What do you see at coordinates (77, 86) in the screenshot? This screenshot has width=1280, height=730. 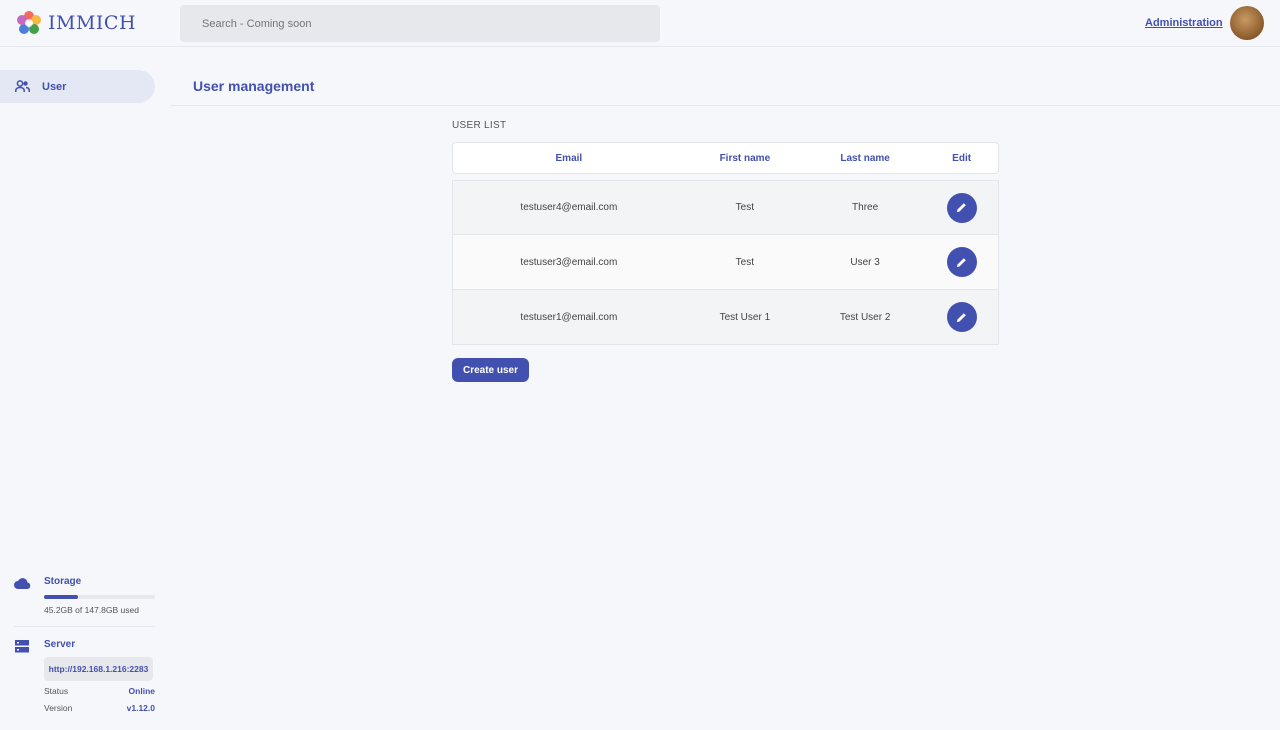 I see `sidebar-item-user: User` at bounding box center [77, 86].